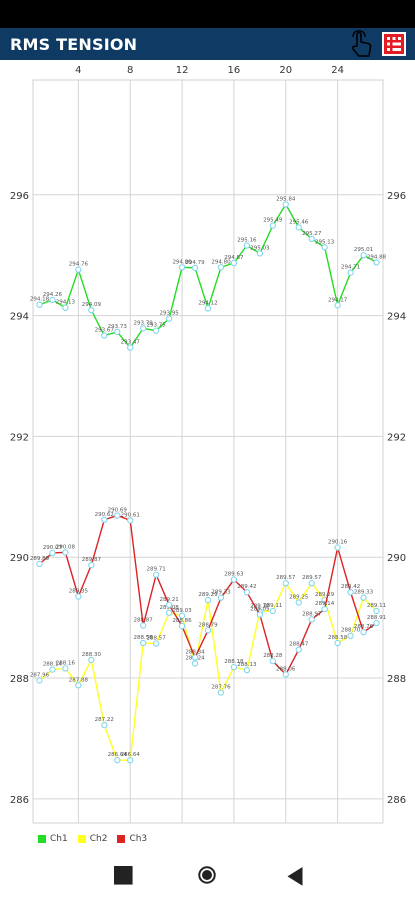  I want to click on data-label-ch1: 294.88, so click(377, 257).